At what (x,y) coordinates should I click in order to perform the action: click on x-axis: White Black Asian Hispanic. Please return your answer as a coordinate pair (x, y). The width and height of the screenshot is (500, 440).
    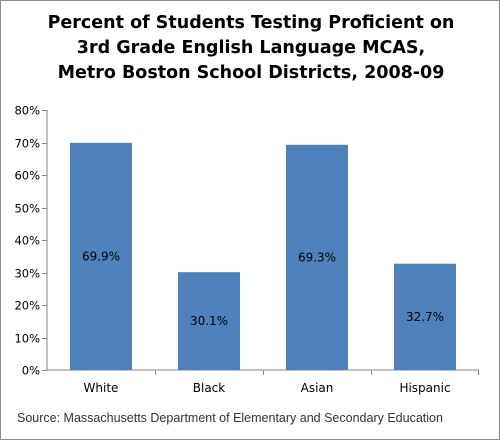
    Looking at the image, I should click on (267, 388).